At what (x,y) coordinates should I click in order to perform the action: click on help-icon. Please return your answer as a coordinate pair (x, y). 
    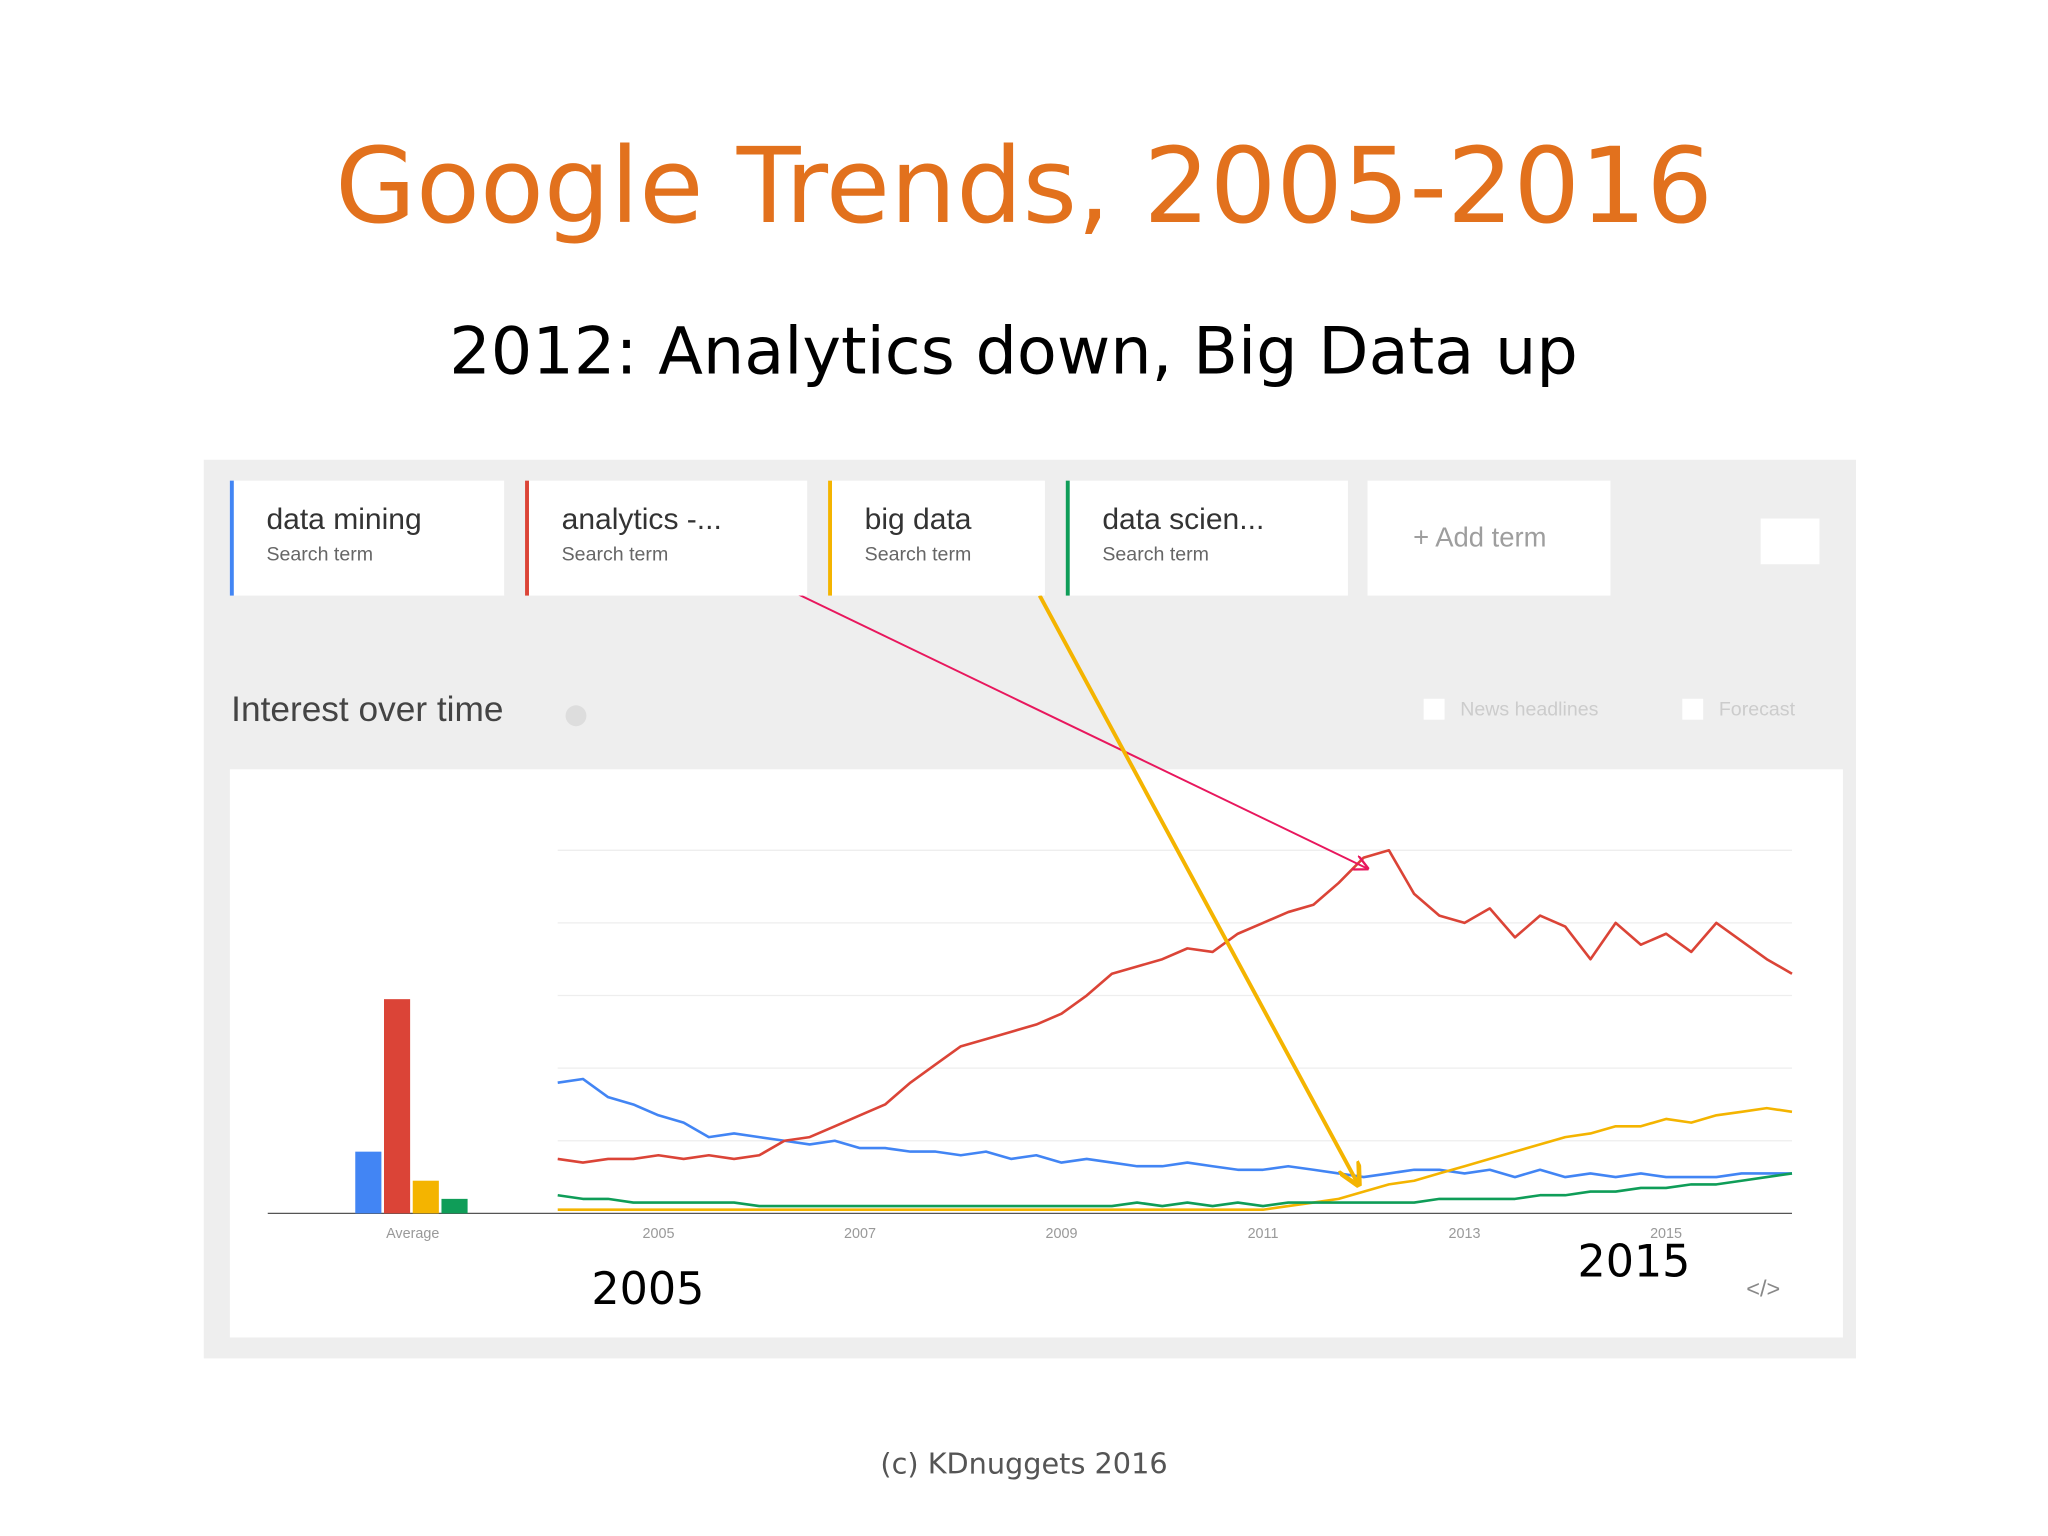
    Looking at the image, I should click on (576, 716).